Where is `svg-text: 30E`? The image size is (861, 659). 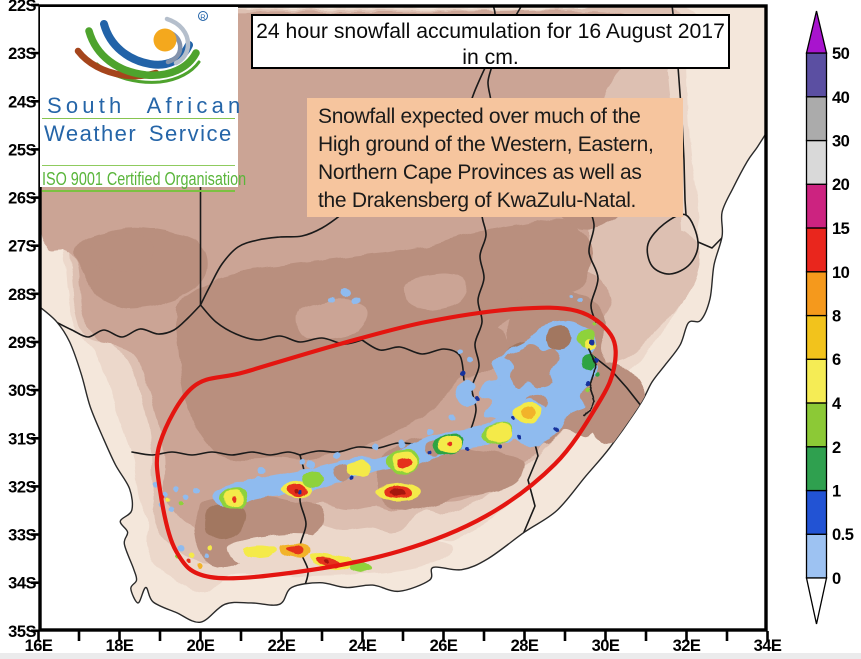 svg-text: 30E is located at coordinates (606, 646).